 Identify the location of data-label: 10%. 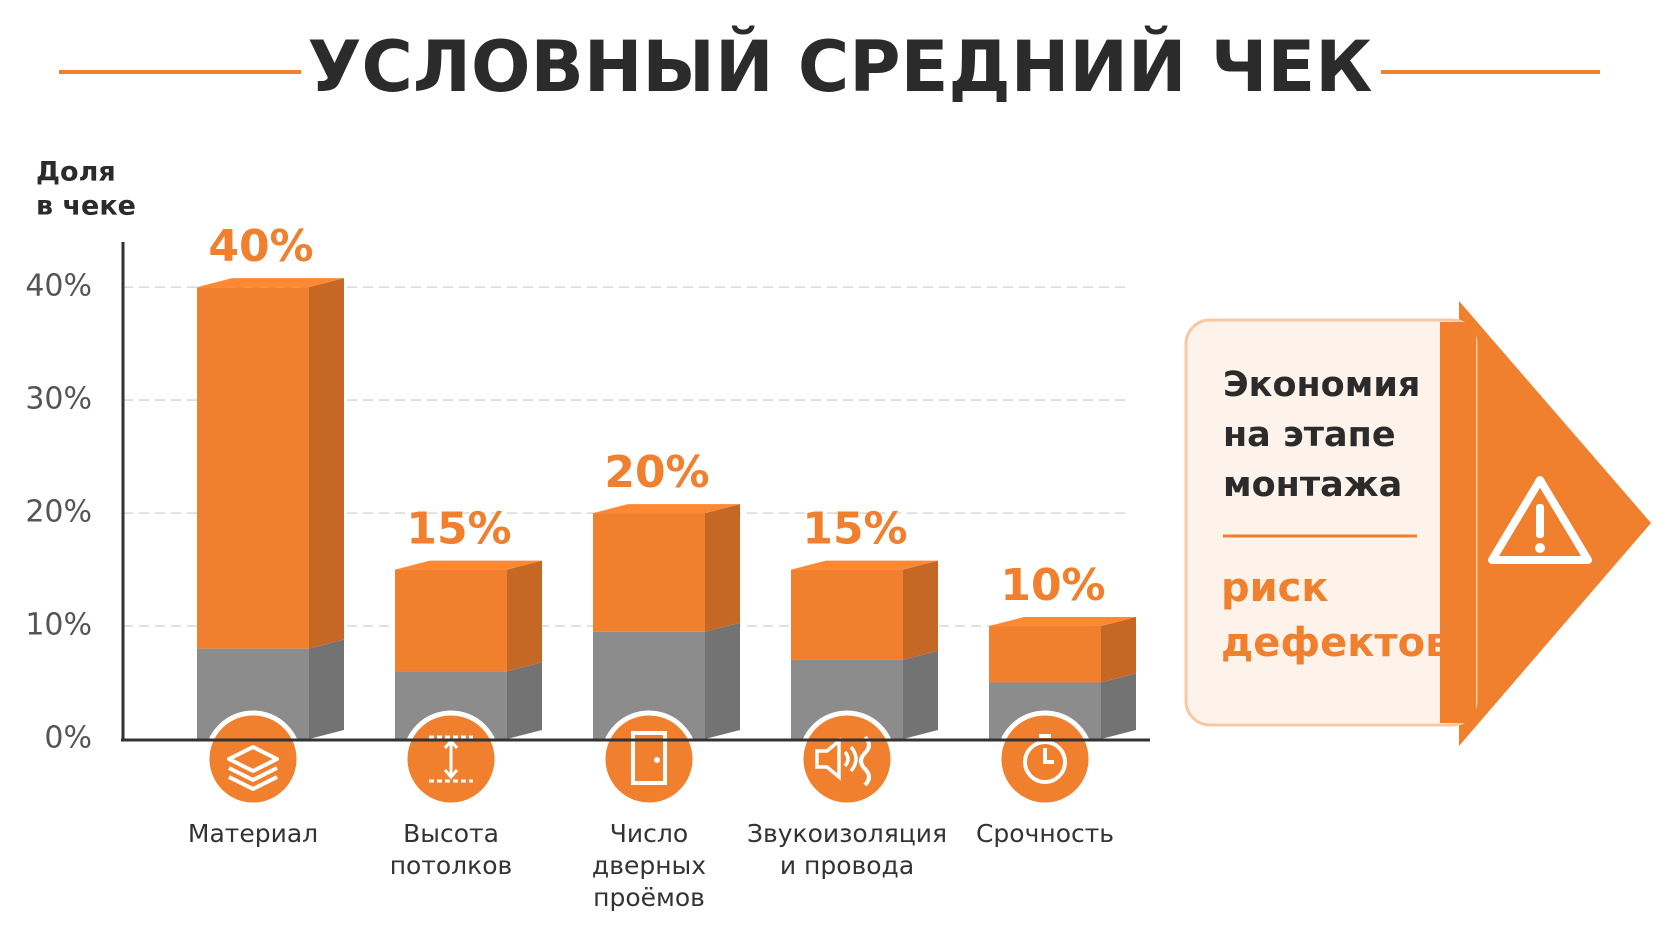
(1052, 585).